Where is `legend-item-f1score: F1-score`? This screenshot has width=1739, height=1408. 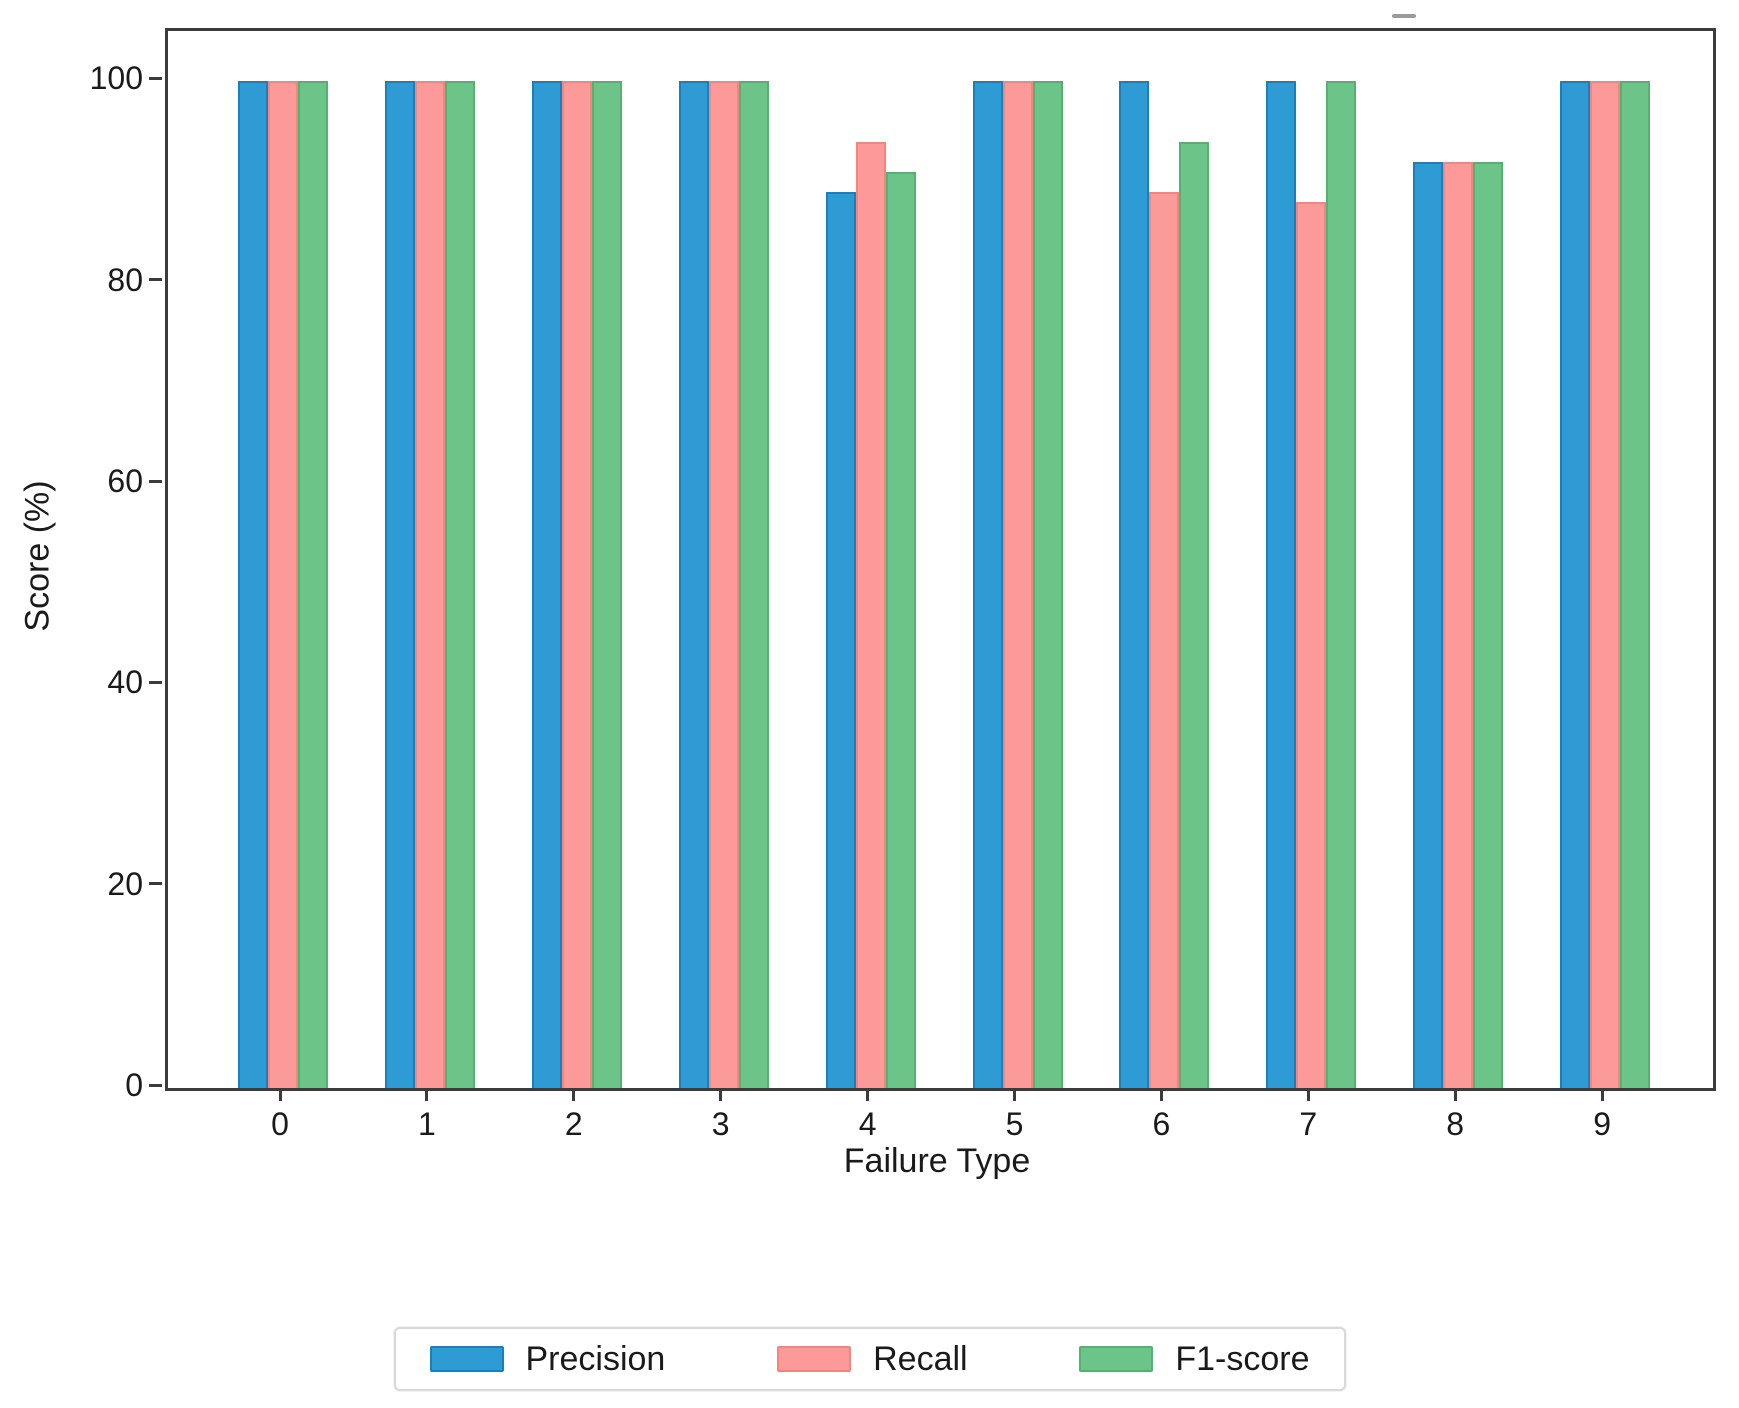 legend-item-f1score: F1-score is located at coordinates (1194, 1359).